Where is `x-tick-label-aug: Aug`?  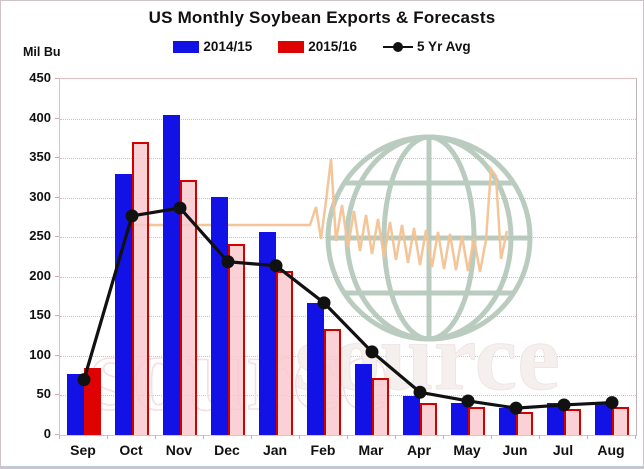
x-tick-label-aug: Aug is located at coordinates (611, 450).